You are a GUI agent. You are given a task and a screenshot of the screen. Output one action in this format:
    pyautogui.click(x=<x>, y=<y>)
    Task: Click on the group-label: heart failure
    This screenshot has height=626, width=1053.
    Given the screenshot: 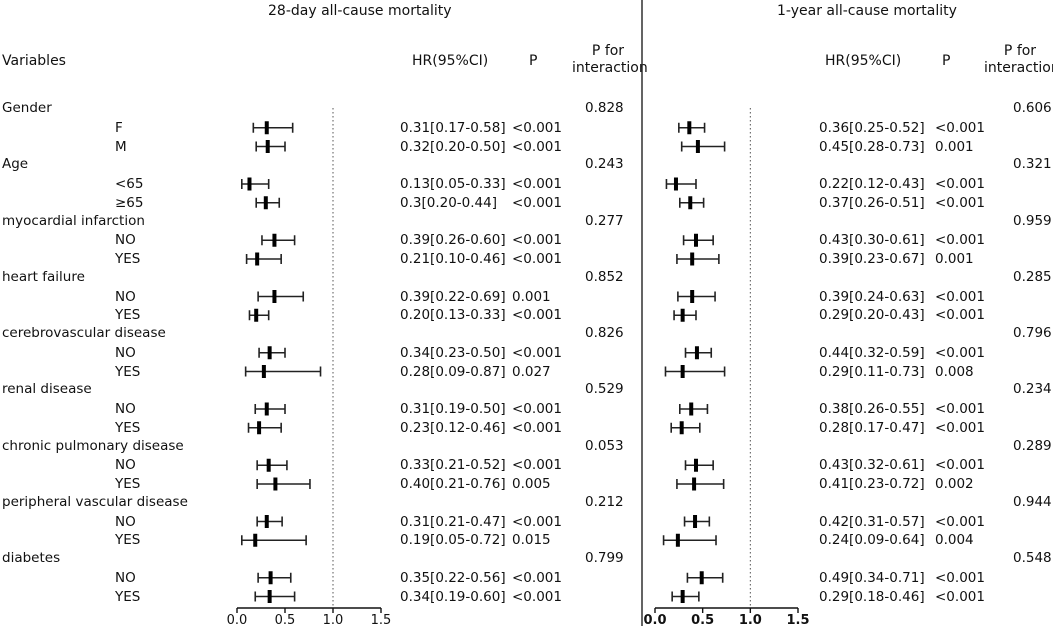 What is the action you would take?
    pyautogui.click(x=43, y=276)
    